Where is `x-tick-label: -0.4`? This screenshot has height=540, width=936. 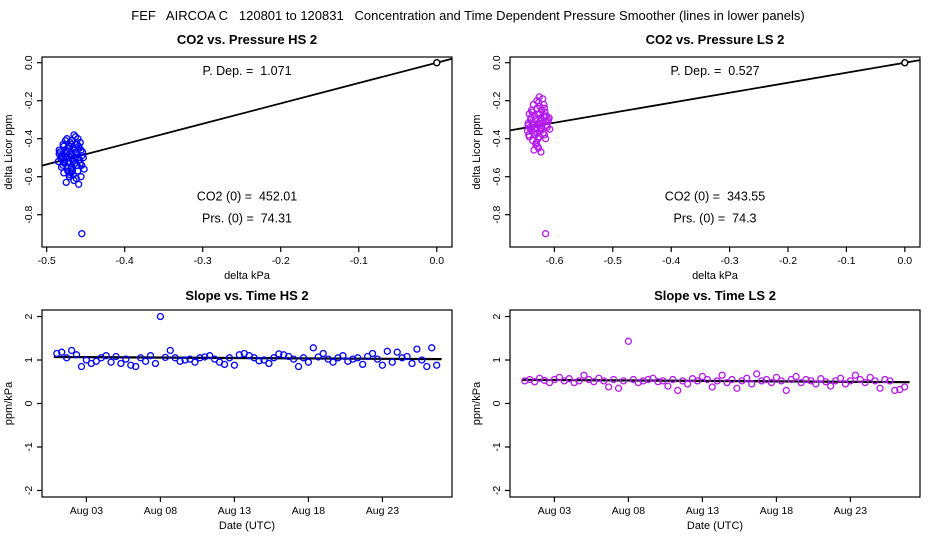 x-tick-label: -0.4 is located at coordinates (671, 261).